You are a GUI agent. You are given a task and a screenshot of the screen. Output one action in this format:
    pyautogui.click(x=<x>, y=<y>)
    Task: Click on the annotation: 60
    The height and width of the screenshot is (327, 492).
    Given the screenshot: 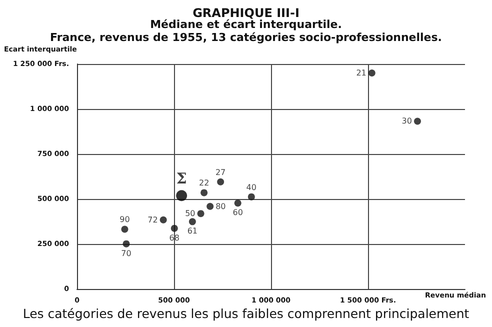 What is the action you would take?
    pyautogui.click(x=237, y=213)
    